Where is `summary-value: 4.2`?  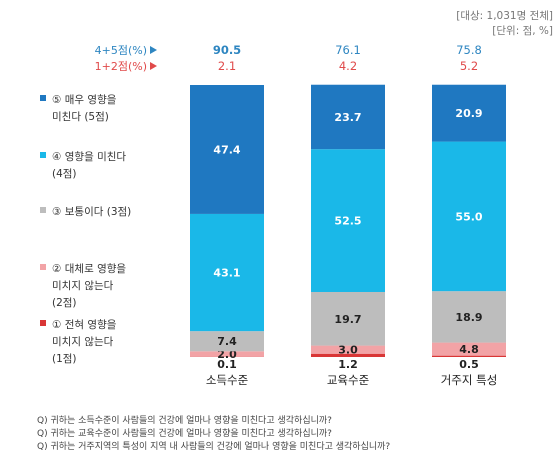 summary-value: 4.2 is located at coordinates (348, 66).